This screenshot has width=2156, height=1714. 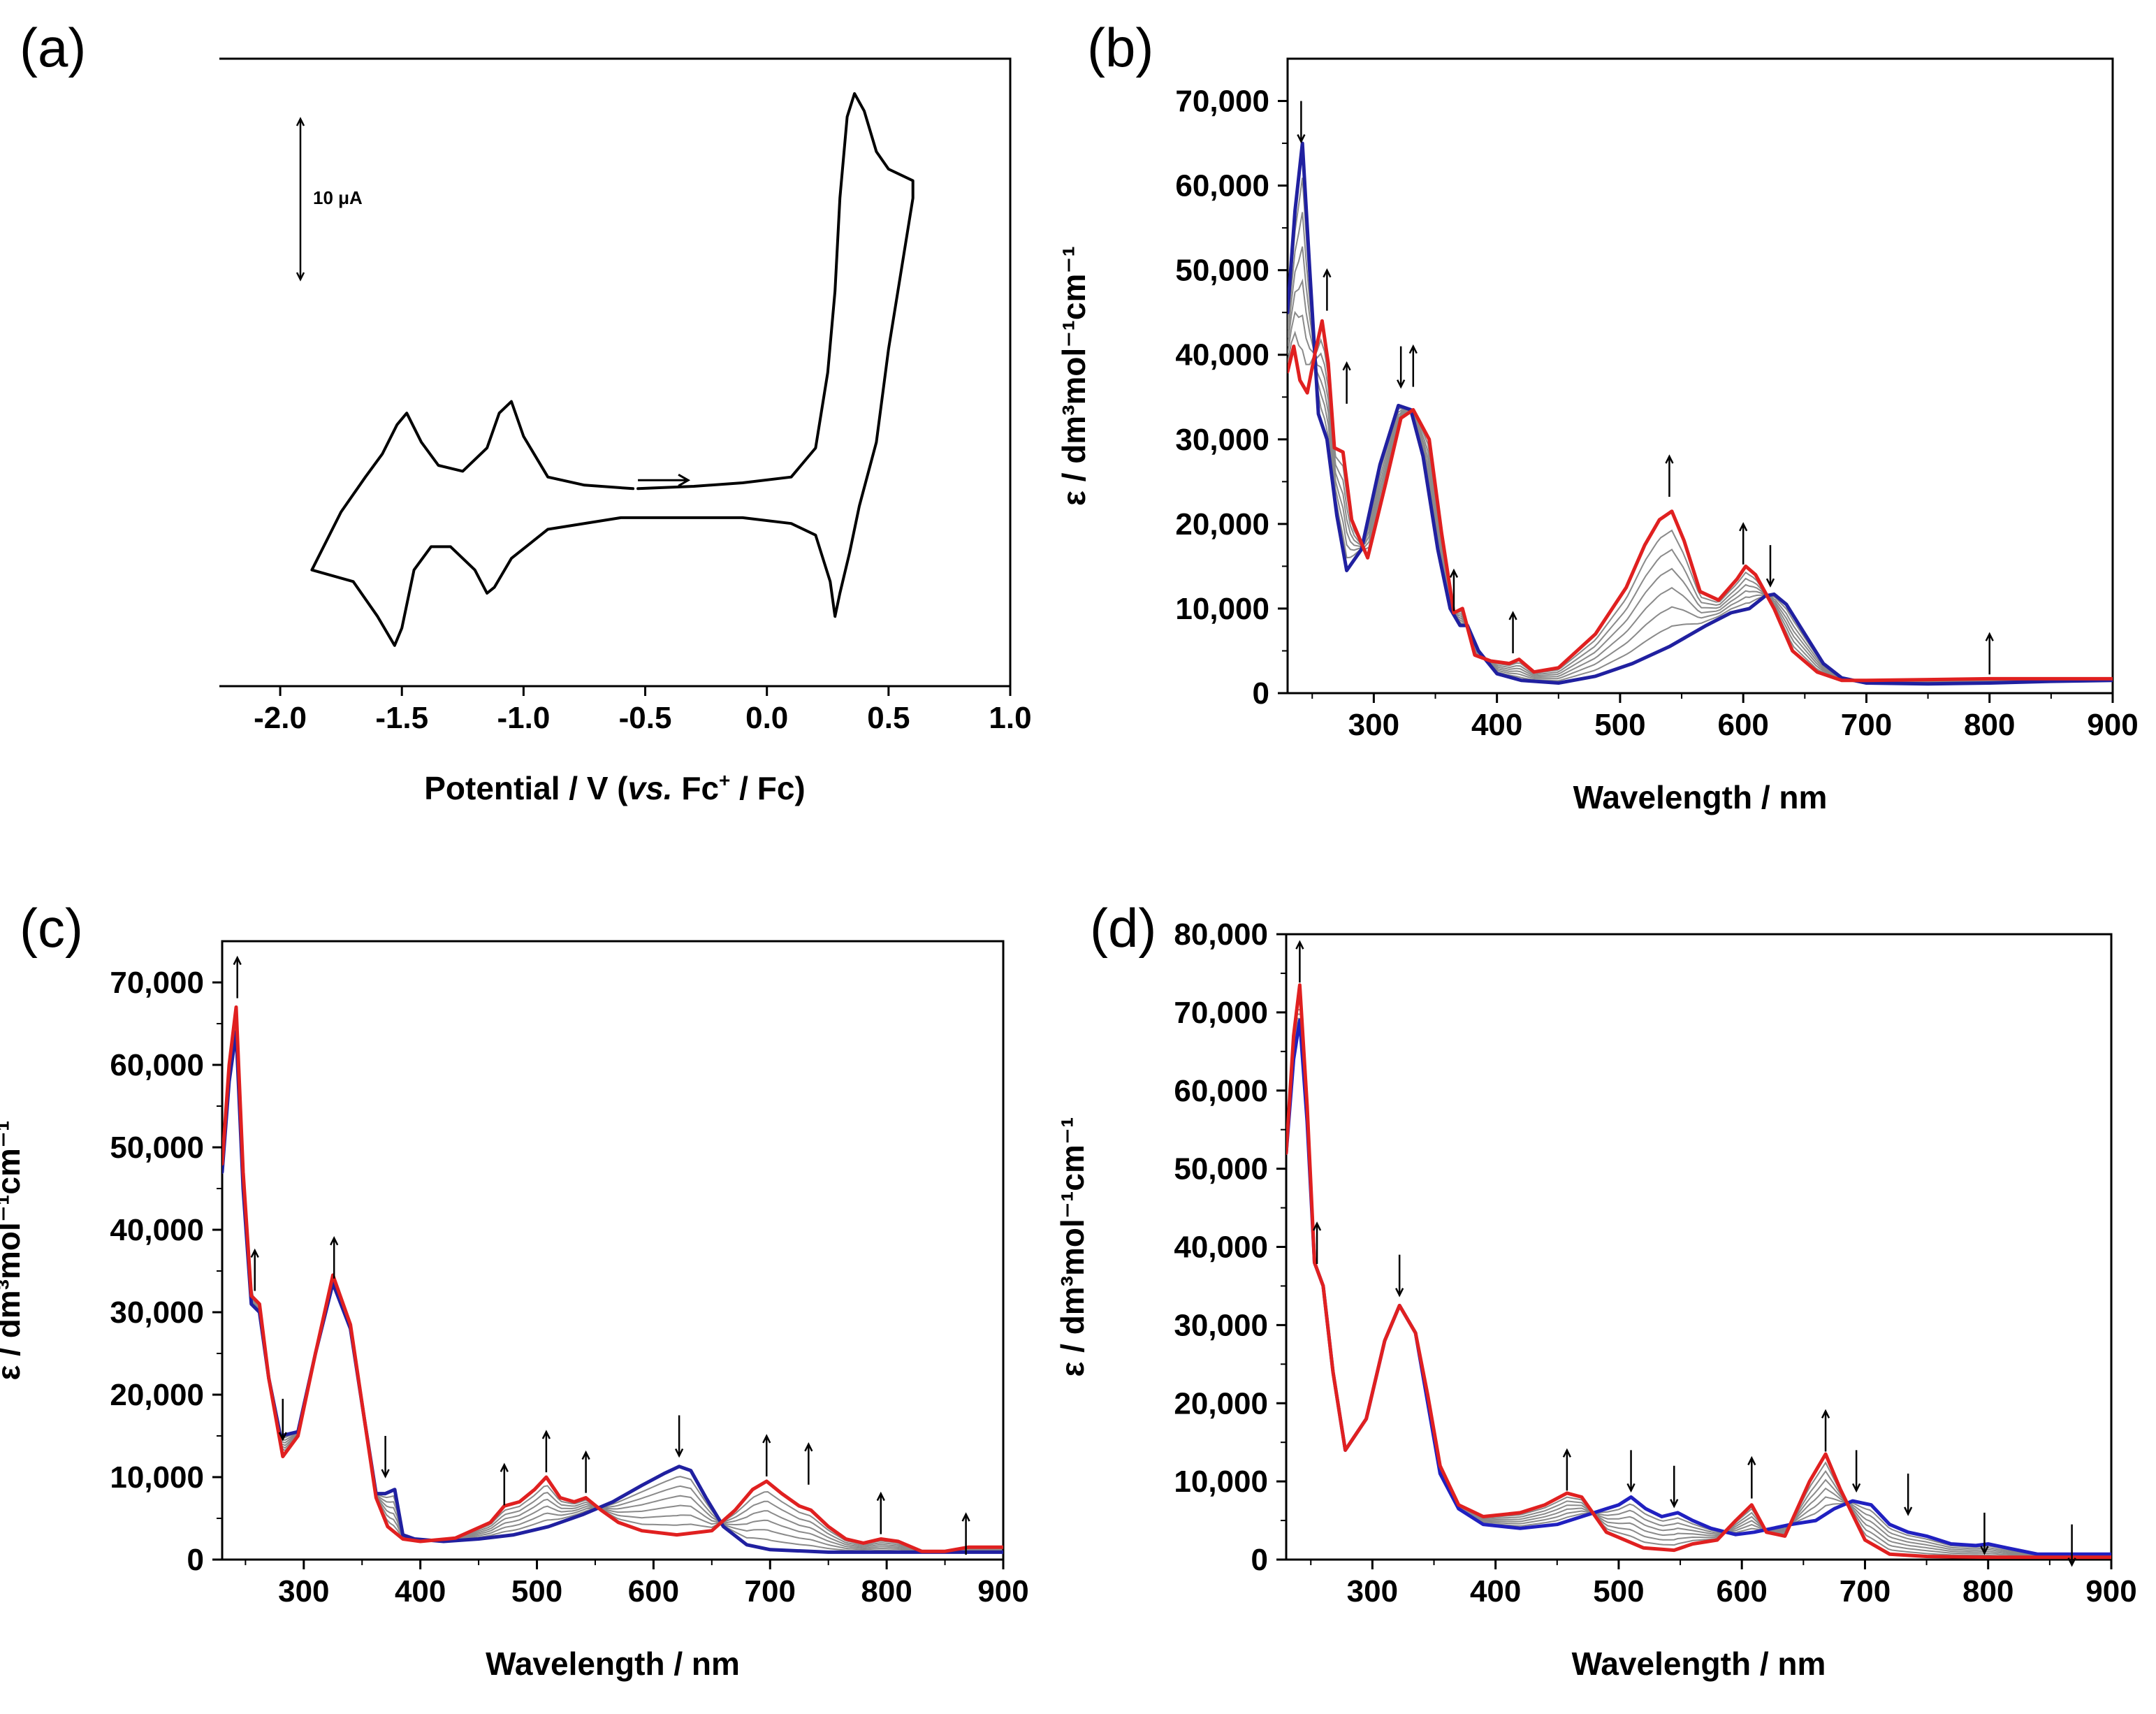 What do you see at coordinates (1010, 718) in the screenshot?
I see `x-tick-label: 1.0` at bounding box center [1010, 718].